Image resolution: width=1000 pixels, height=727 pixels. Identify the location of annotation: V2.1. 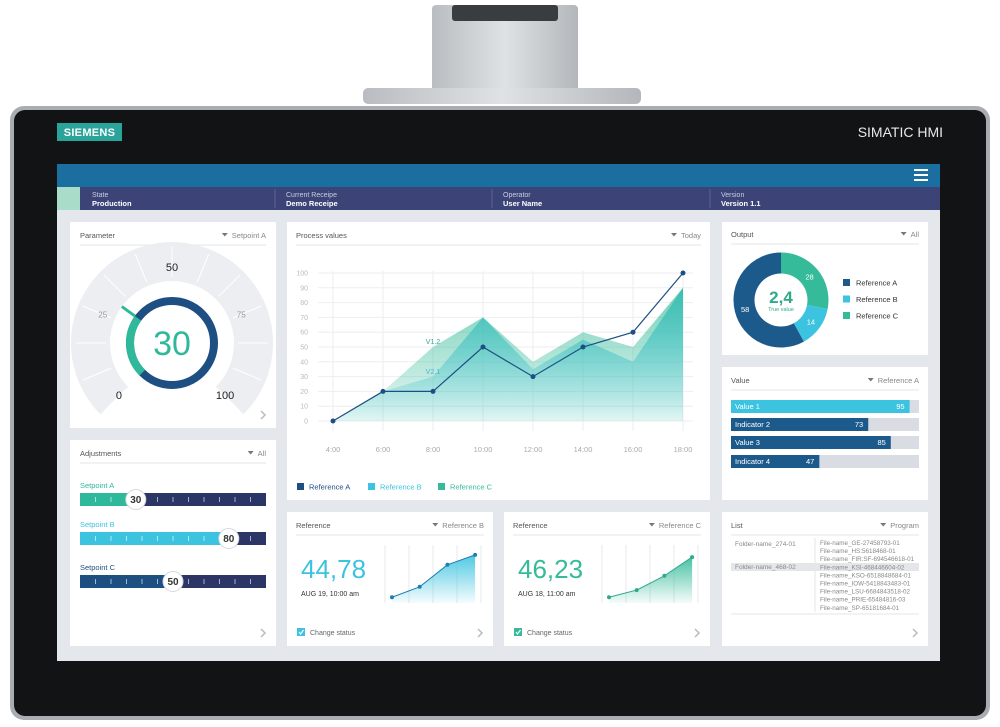
(433, 372).